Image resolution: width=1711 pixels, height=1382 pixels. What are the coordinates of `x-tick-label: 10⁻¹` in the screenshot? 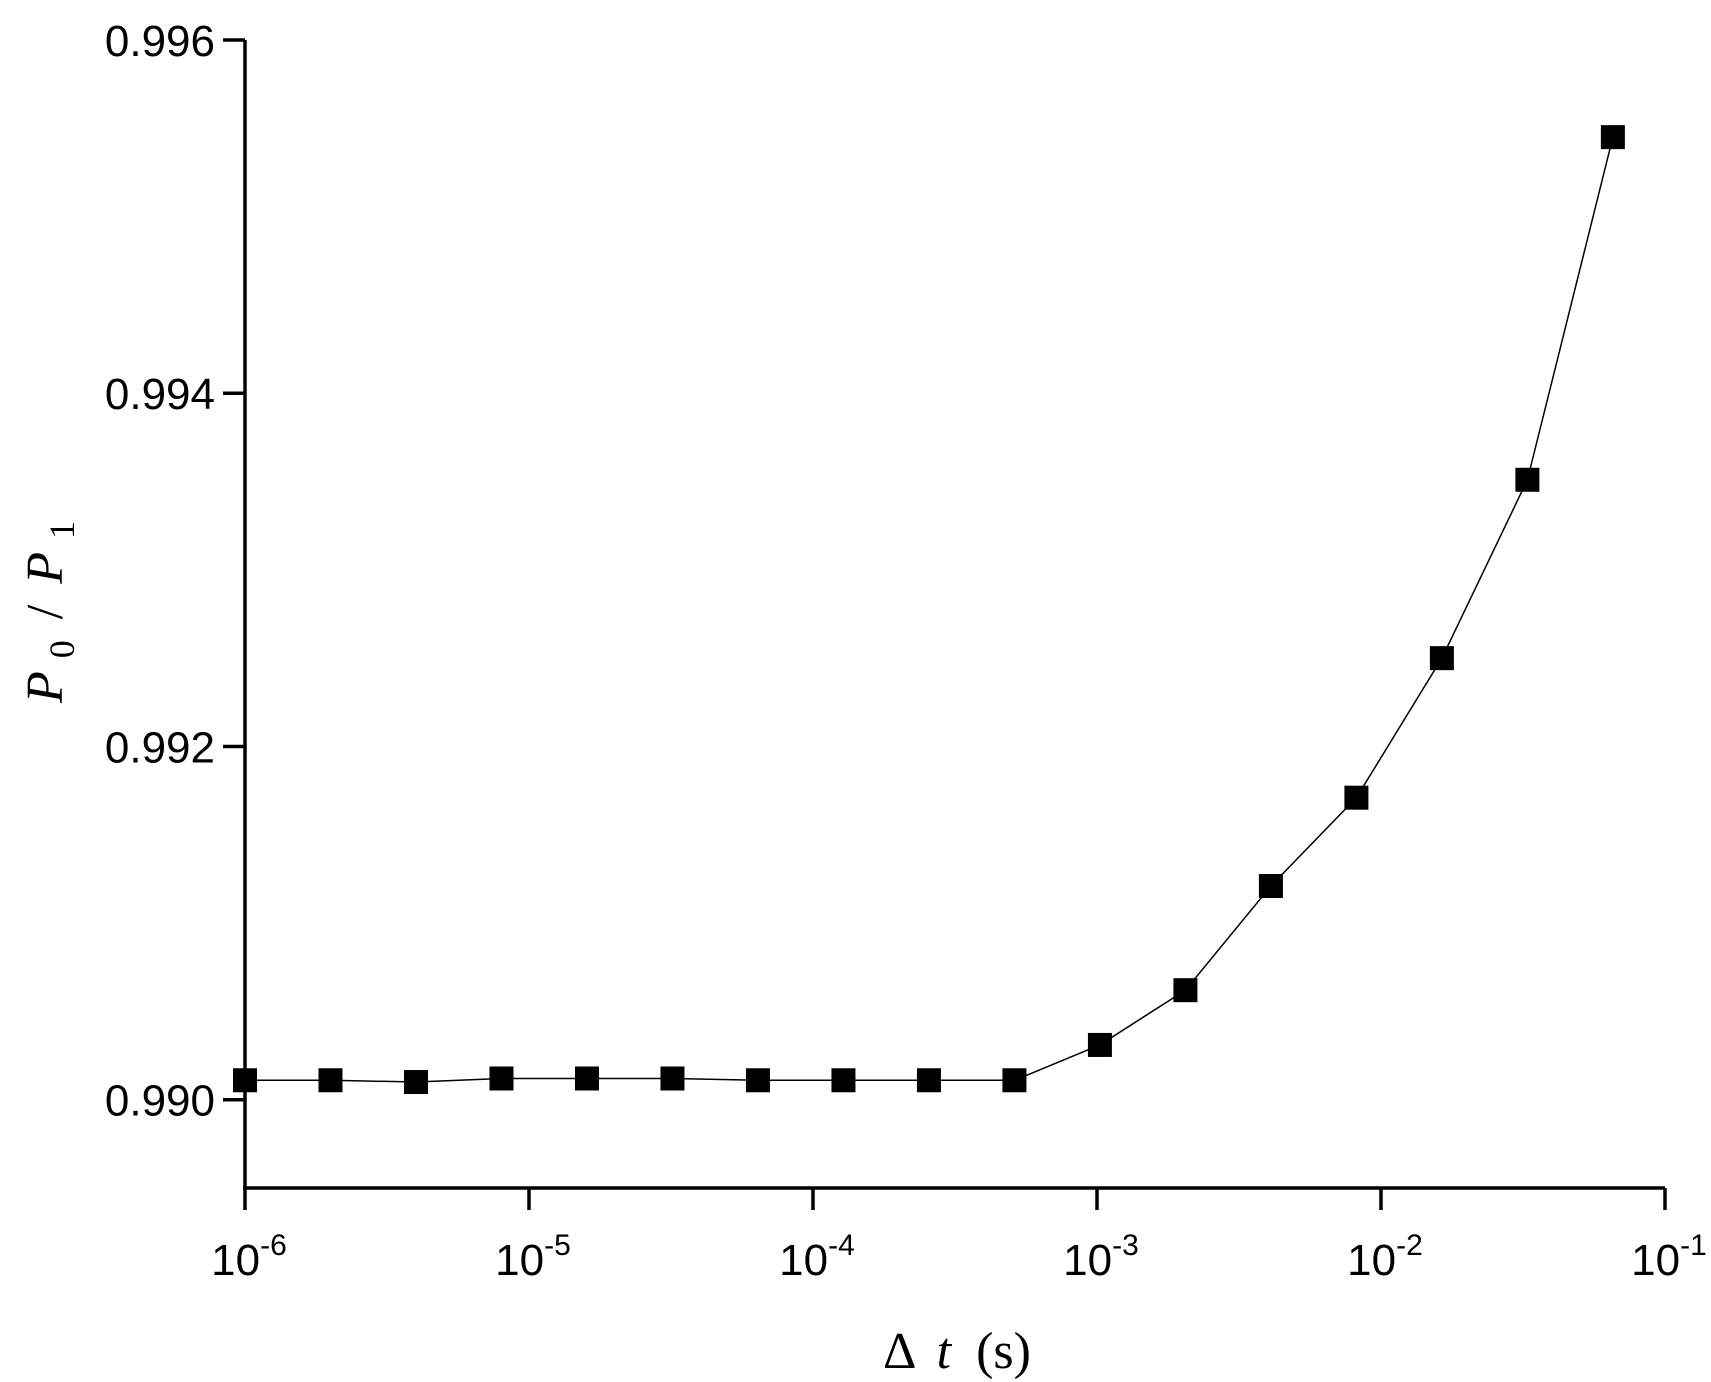 It's located at (1669, 1257).